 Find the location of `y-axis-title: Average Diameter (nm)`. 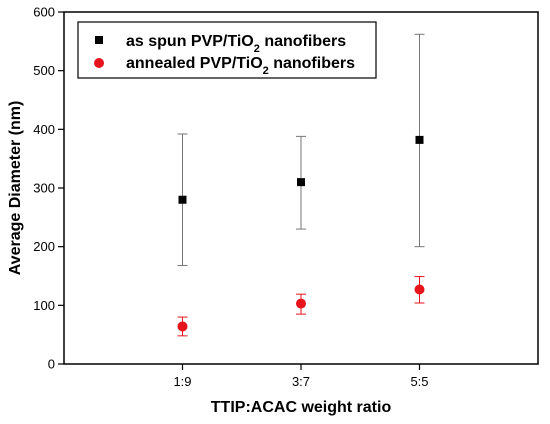

y-axis-title: Average Diameter (nm) is located at coordinates (15, 188).